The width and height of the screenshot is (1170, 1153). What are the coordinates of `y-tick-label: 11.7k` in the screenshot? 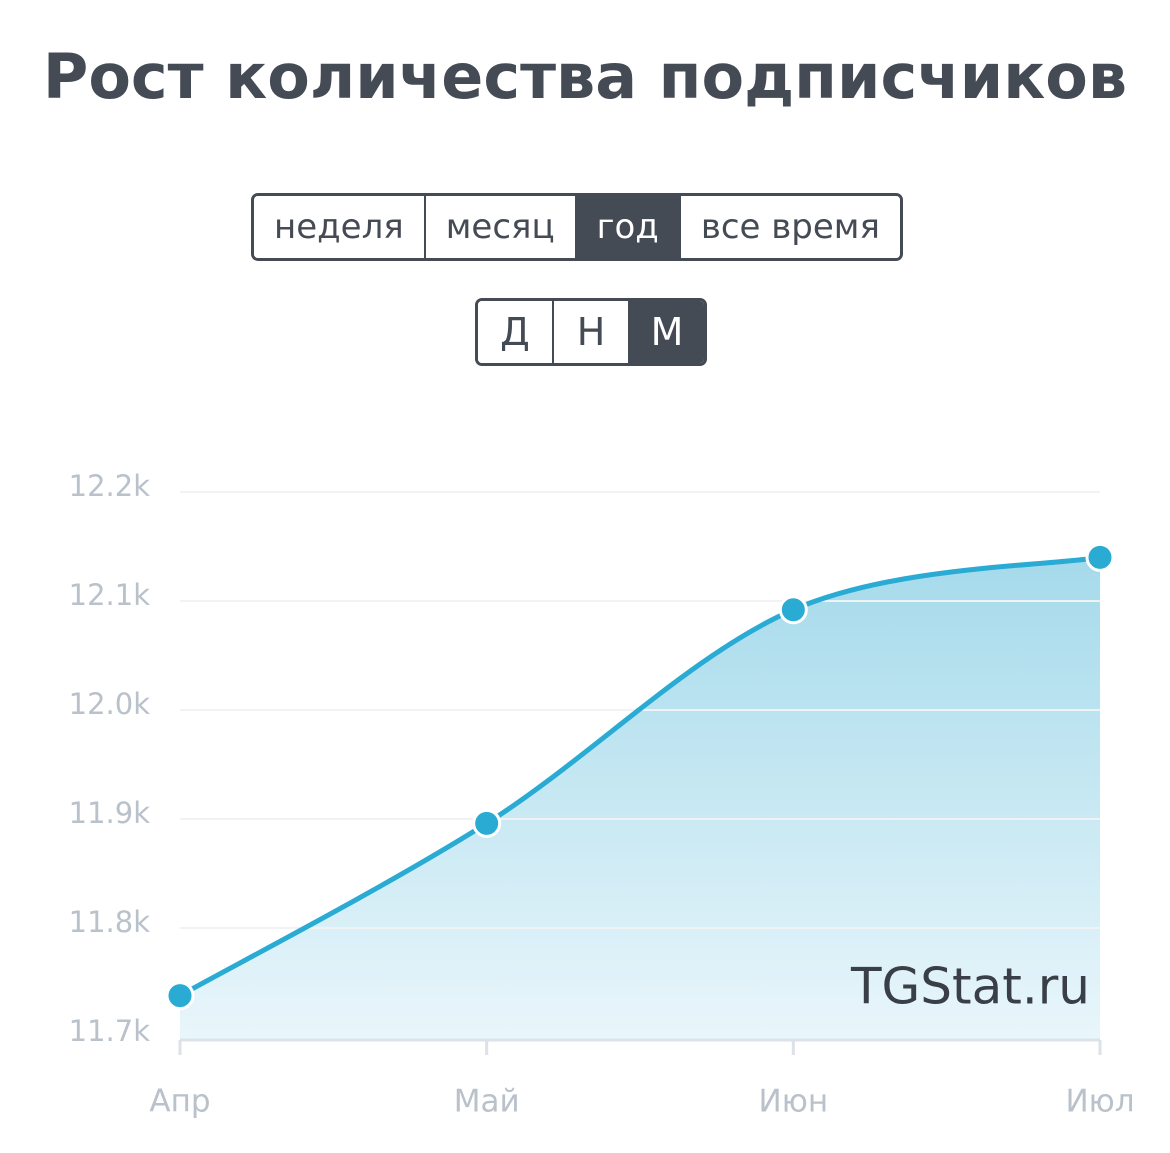 It's located at (110, 1031).